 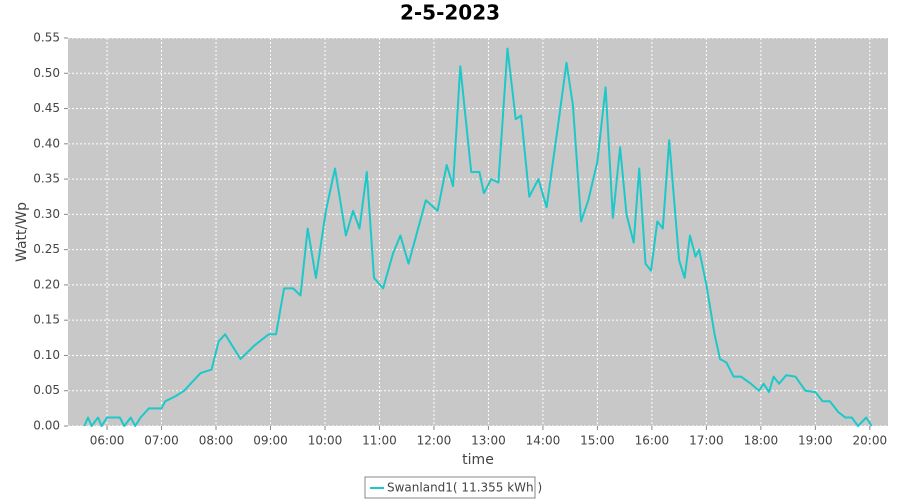 I want to click on y-axis-label: Watt/Wp, so click(x=22, y=232).